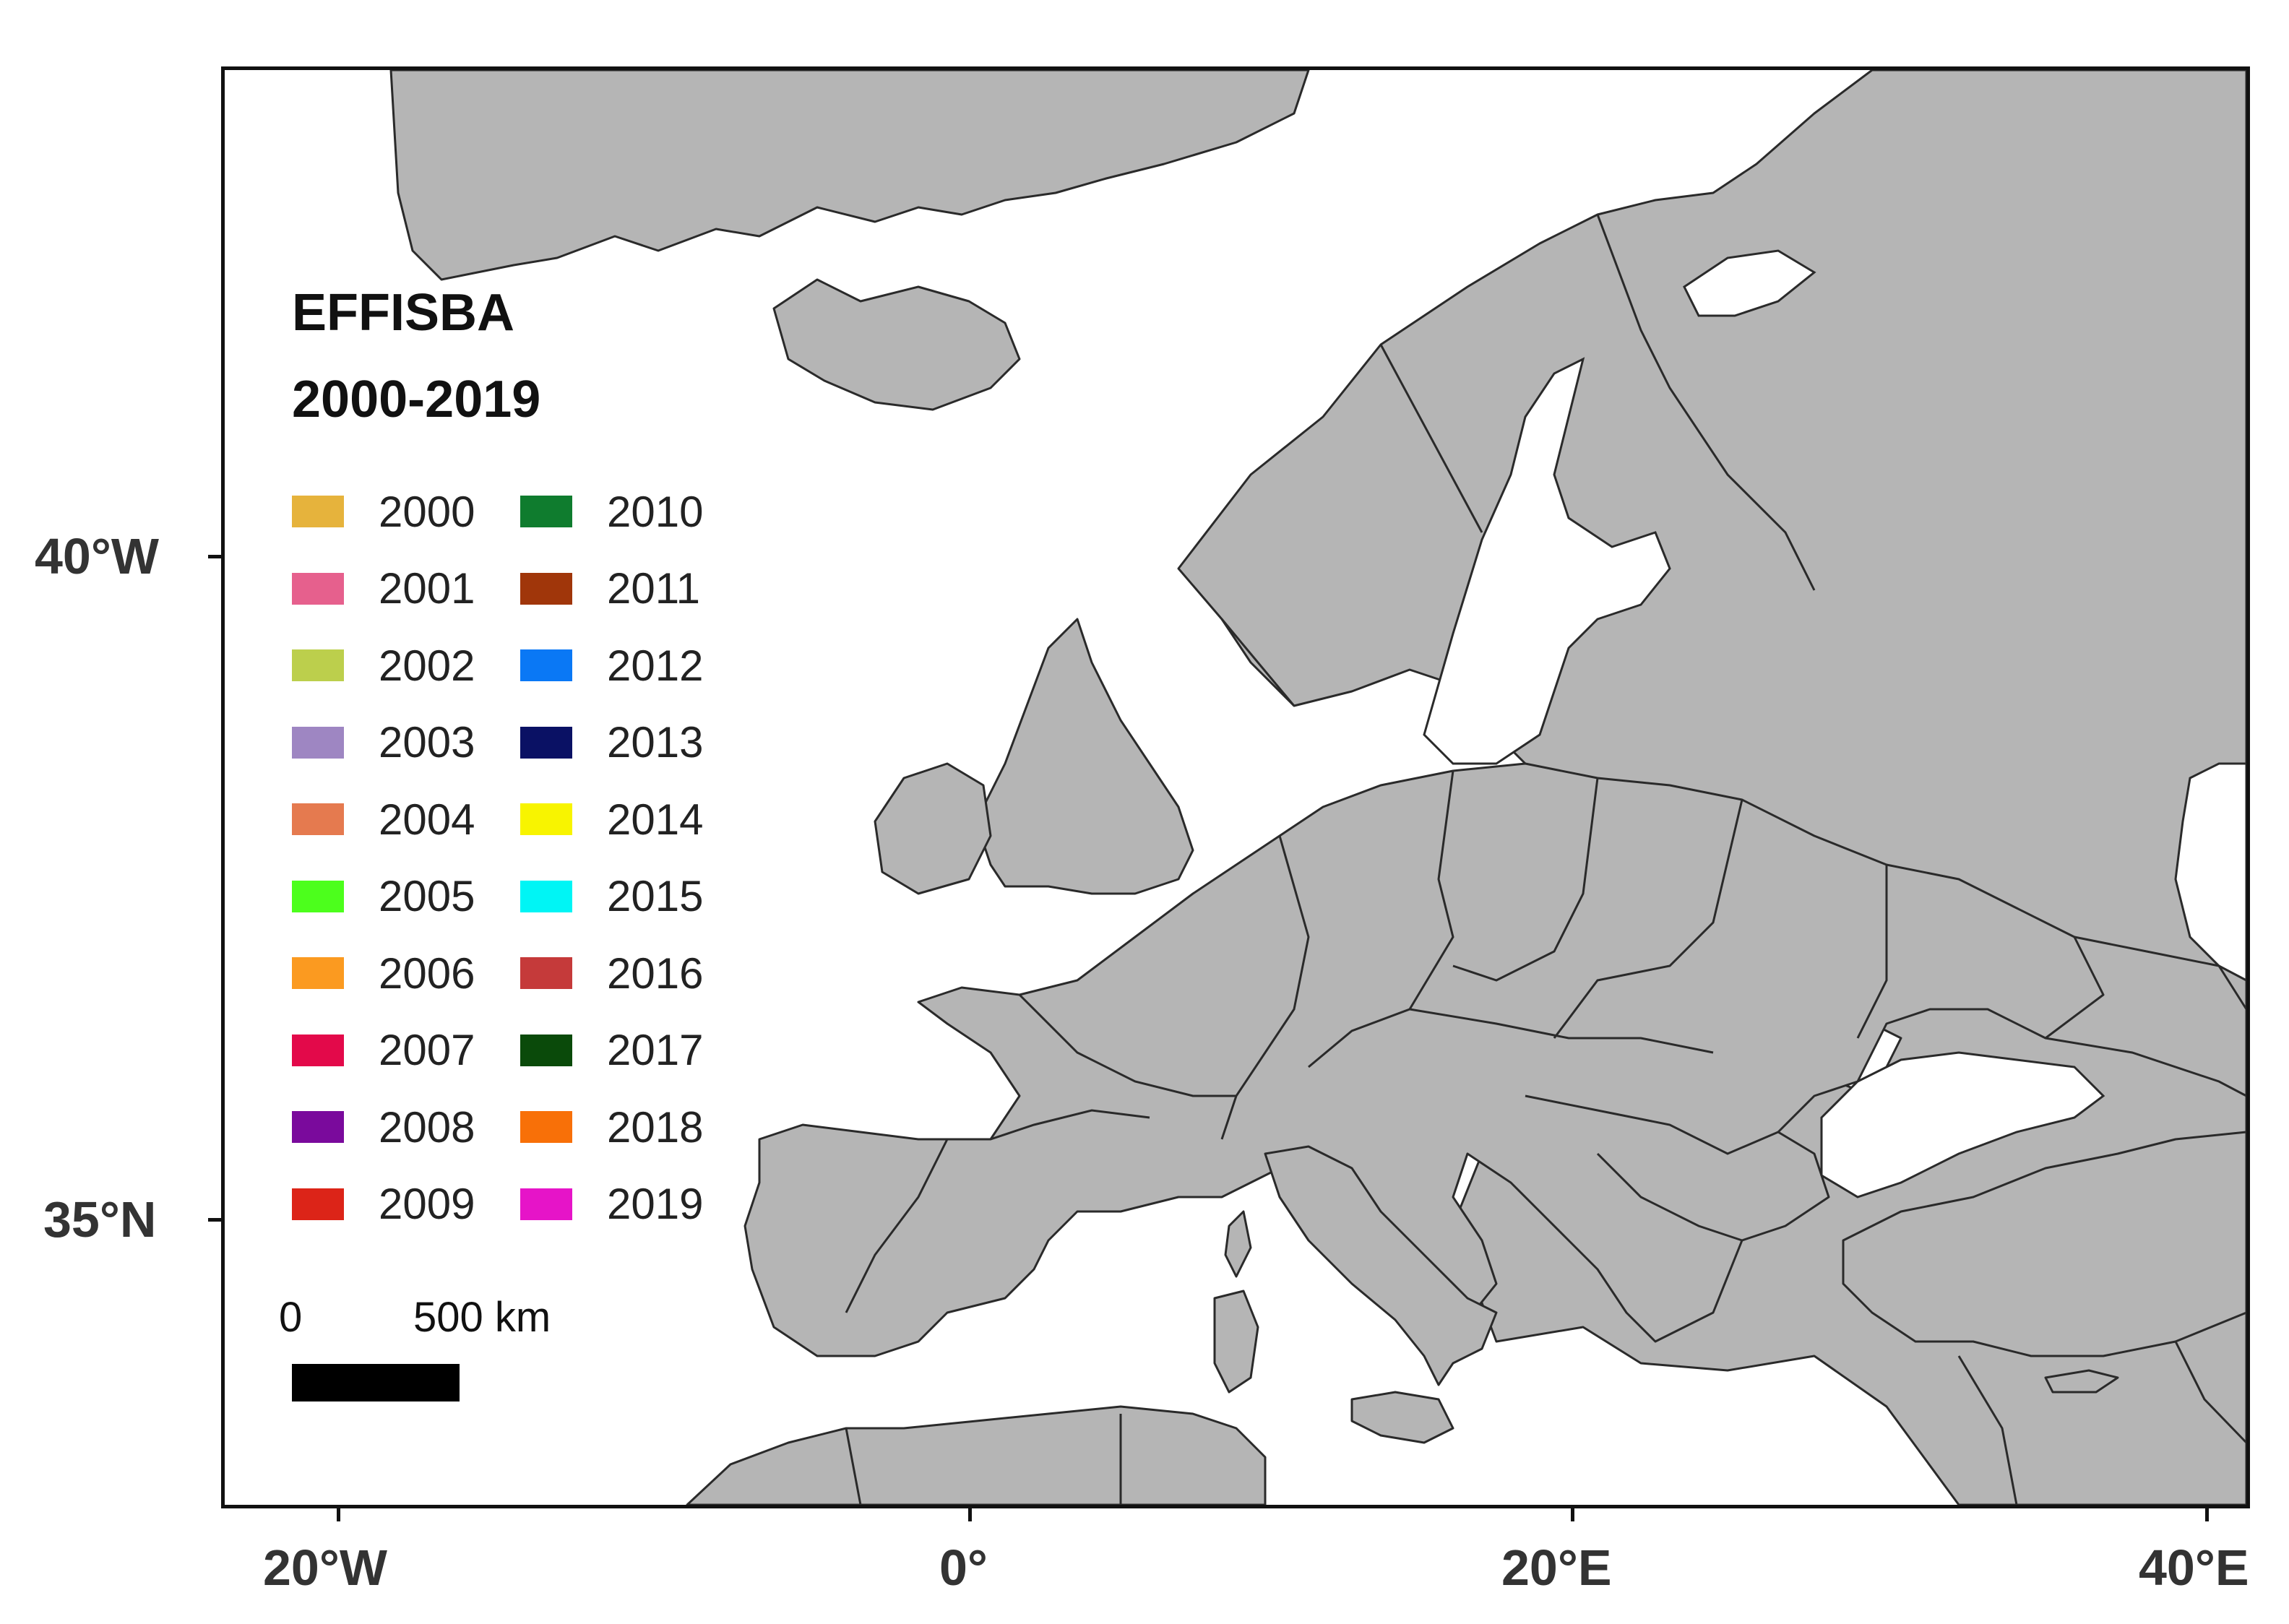 This screenshot has width=2289, height=1624. I want to click on x-tick-label-20w: 20°W, so click(325, 1567).